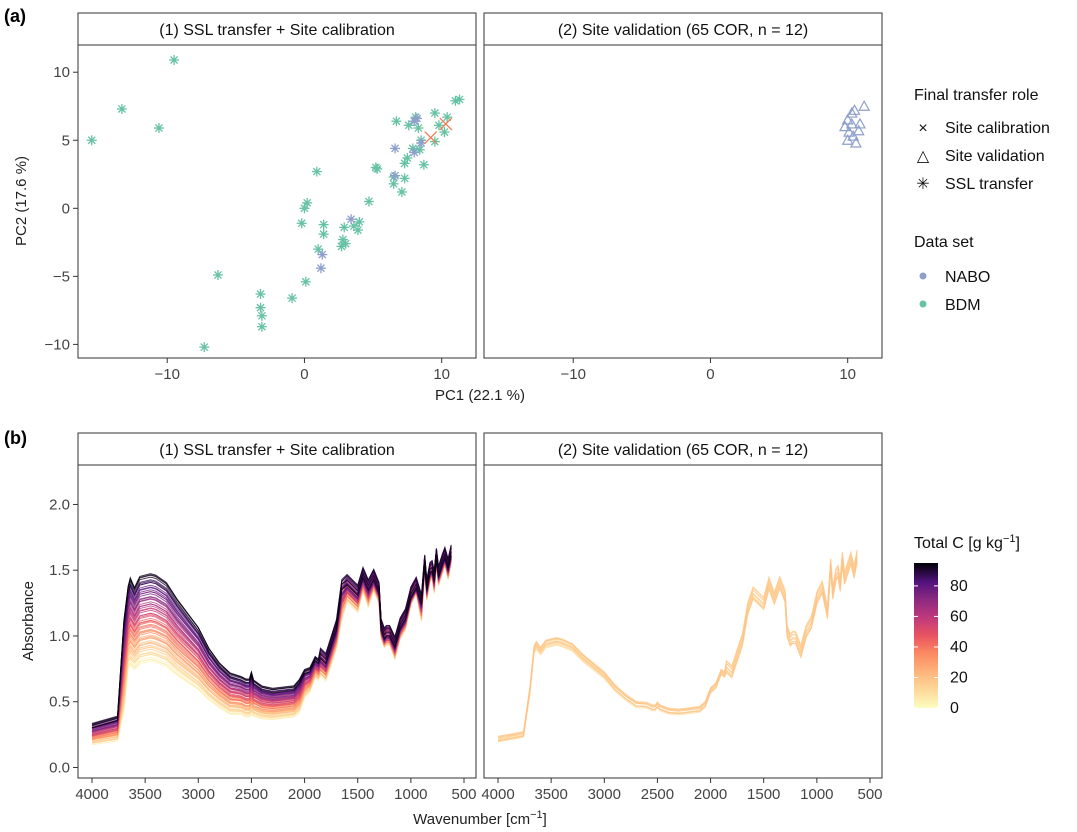 The width and height of the screenshot is (1077, 832). What do you see at coordinates (28, 621) in the screenshot?
I see `panel-b-y-axis-title: Absorbance` at bounding box center [28, 621].